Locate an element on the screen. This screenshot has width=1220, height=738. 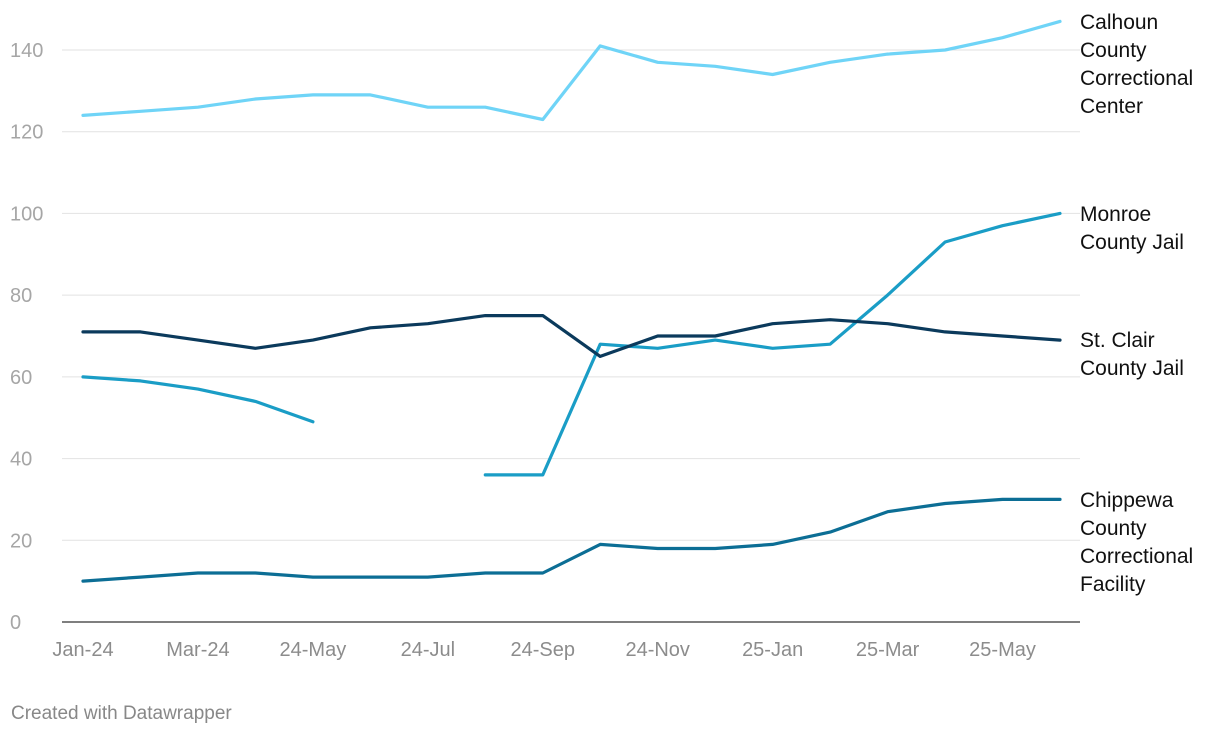
series-label-line: Center is located at coordinates (1111, 106).